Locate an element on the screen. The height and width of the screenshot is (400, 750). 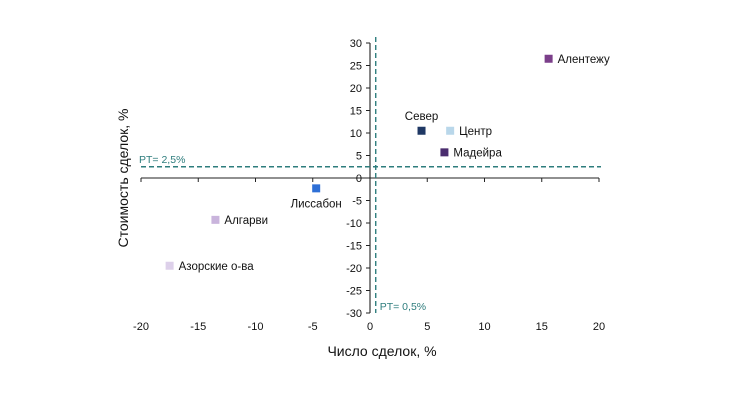
data-point-label: Алгарви is located at coordinates (246, 221).